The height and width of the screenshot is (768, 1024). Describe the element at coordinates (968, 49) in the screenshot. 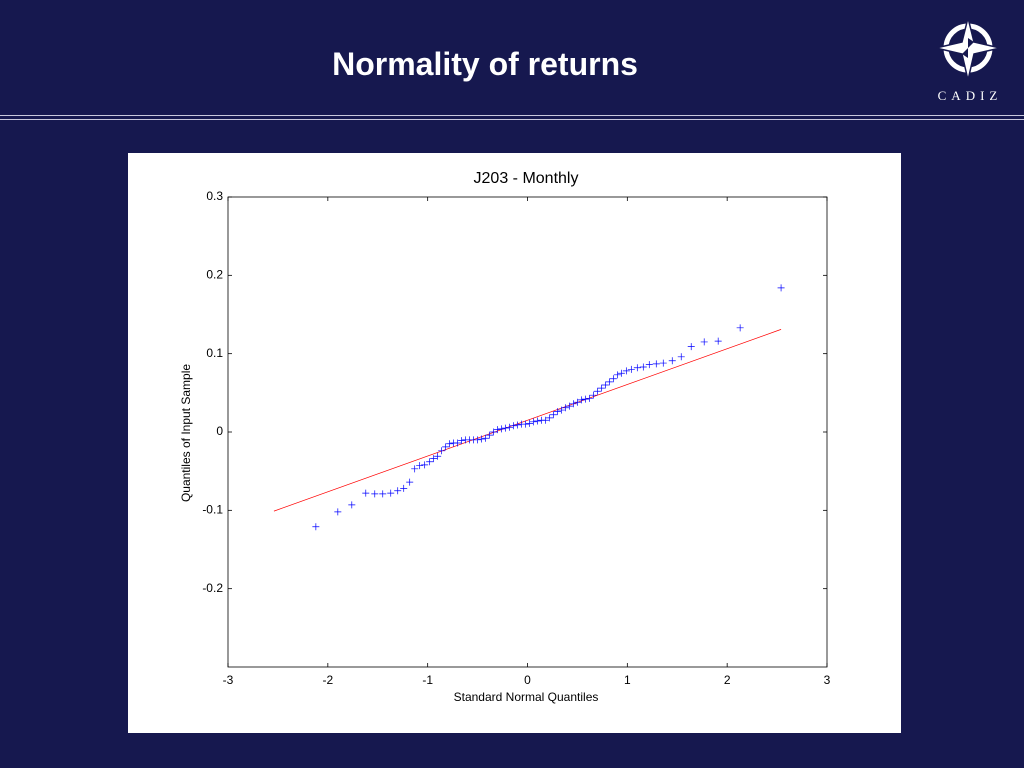

I see `logo-icon` at that location.